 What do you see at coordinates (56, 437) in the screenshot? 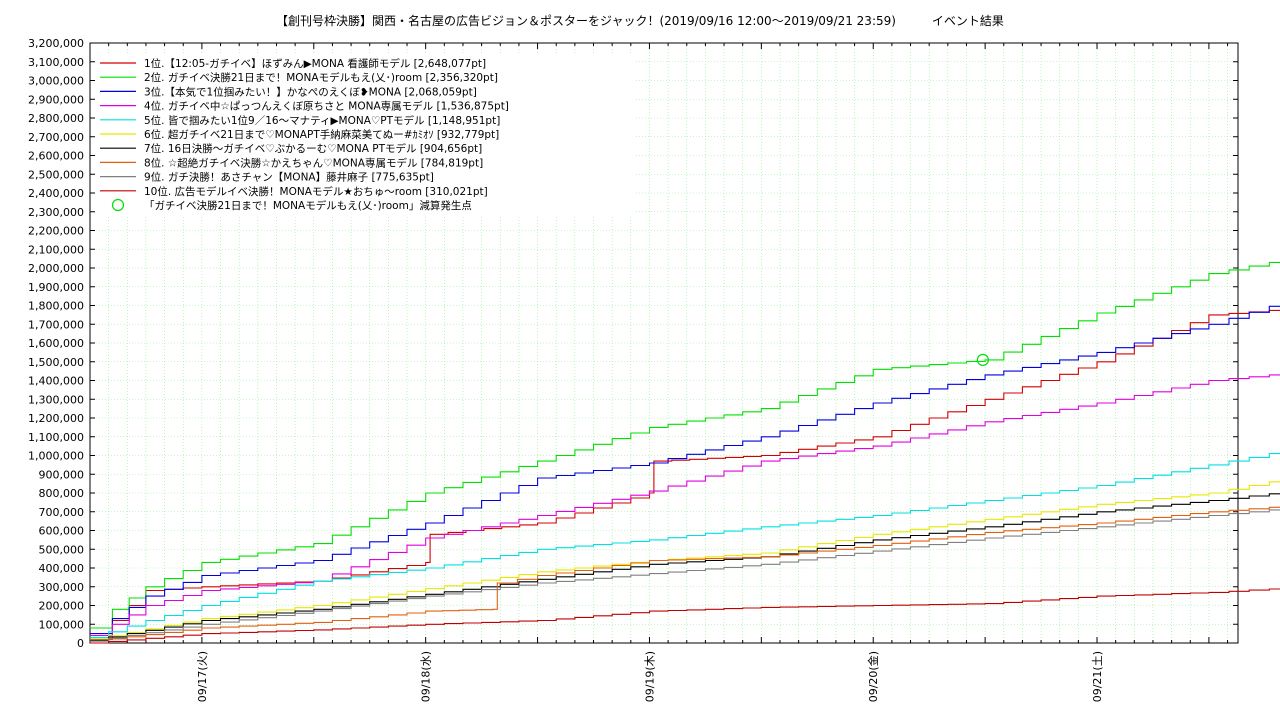
I see `y-tick-label: 1,100,000` at bounding box center [56, 437].